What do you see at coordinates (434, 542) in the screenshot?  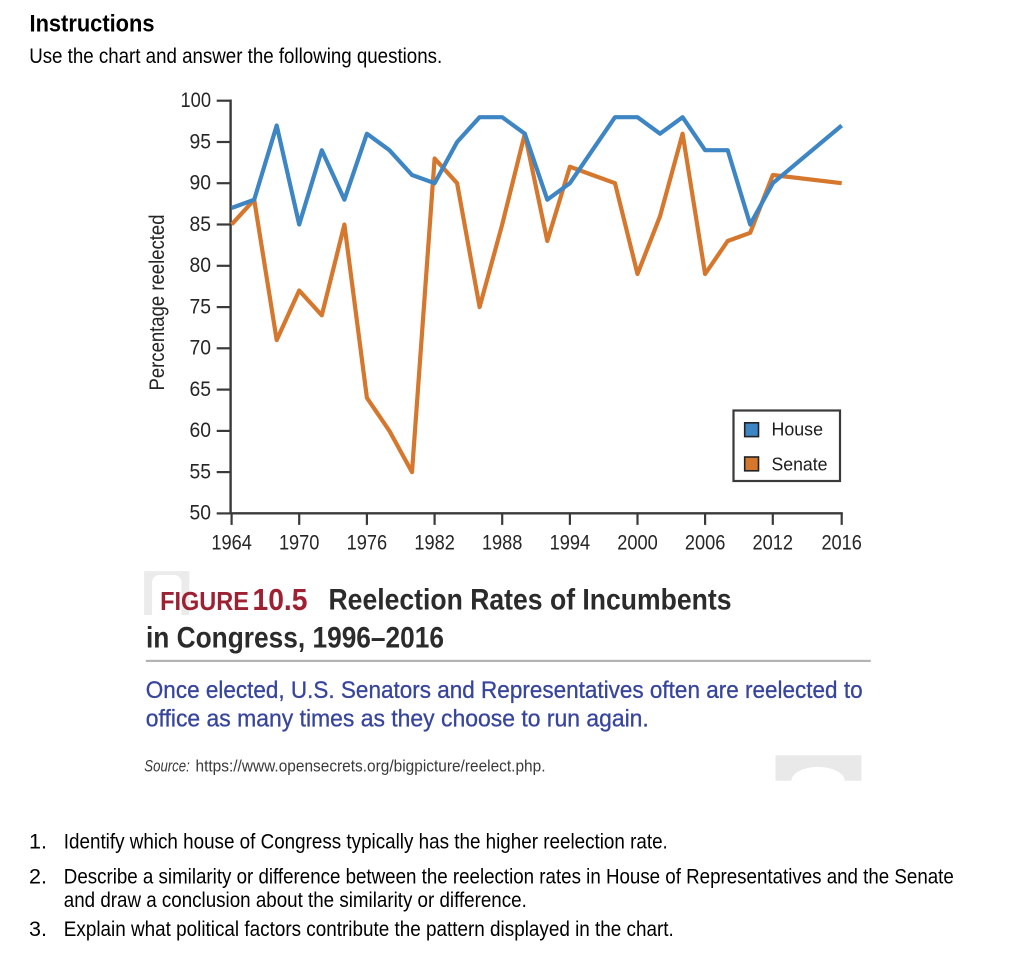 I see `svg-text: 1982` at bounding box center [434, 542].